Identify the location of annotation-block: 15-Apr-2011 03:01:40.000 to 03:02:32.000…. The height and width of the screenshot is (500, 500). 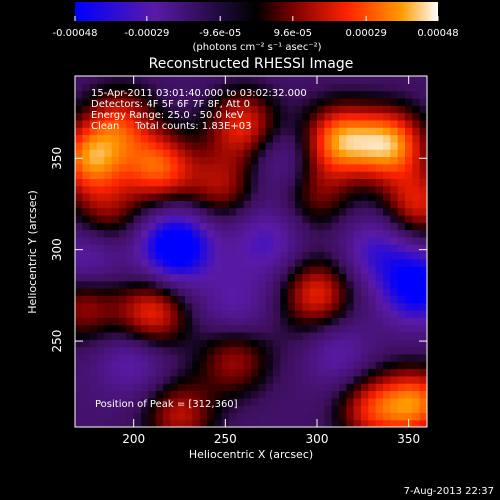
(199, 110).